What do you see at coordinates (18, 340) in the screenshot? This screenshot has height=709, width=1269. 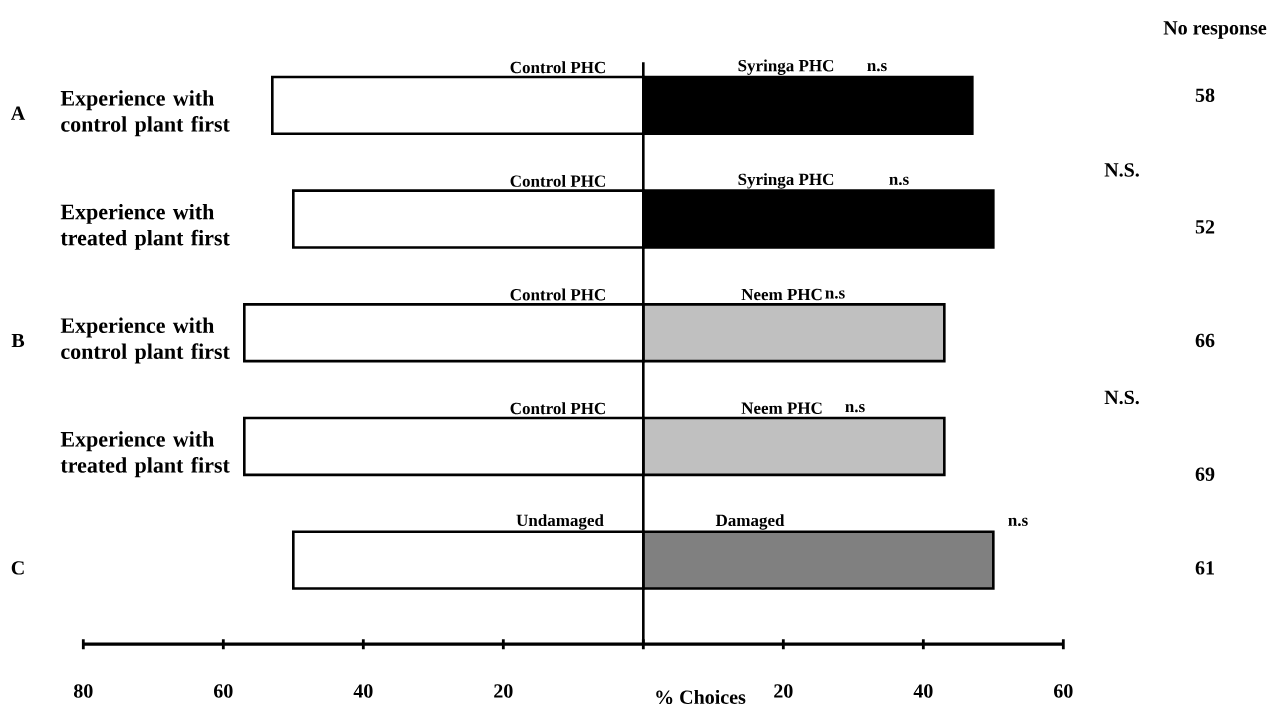 I see `text: B` at bounding box center [18, 340].